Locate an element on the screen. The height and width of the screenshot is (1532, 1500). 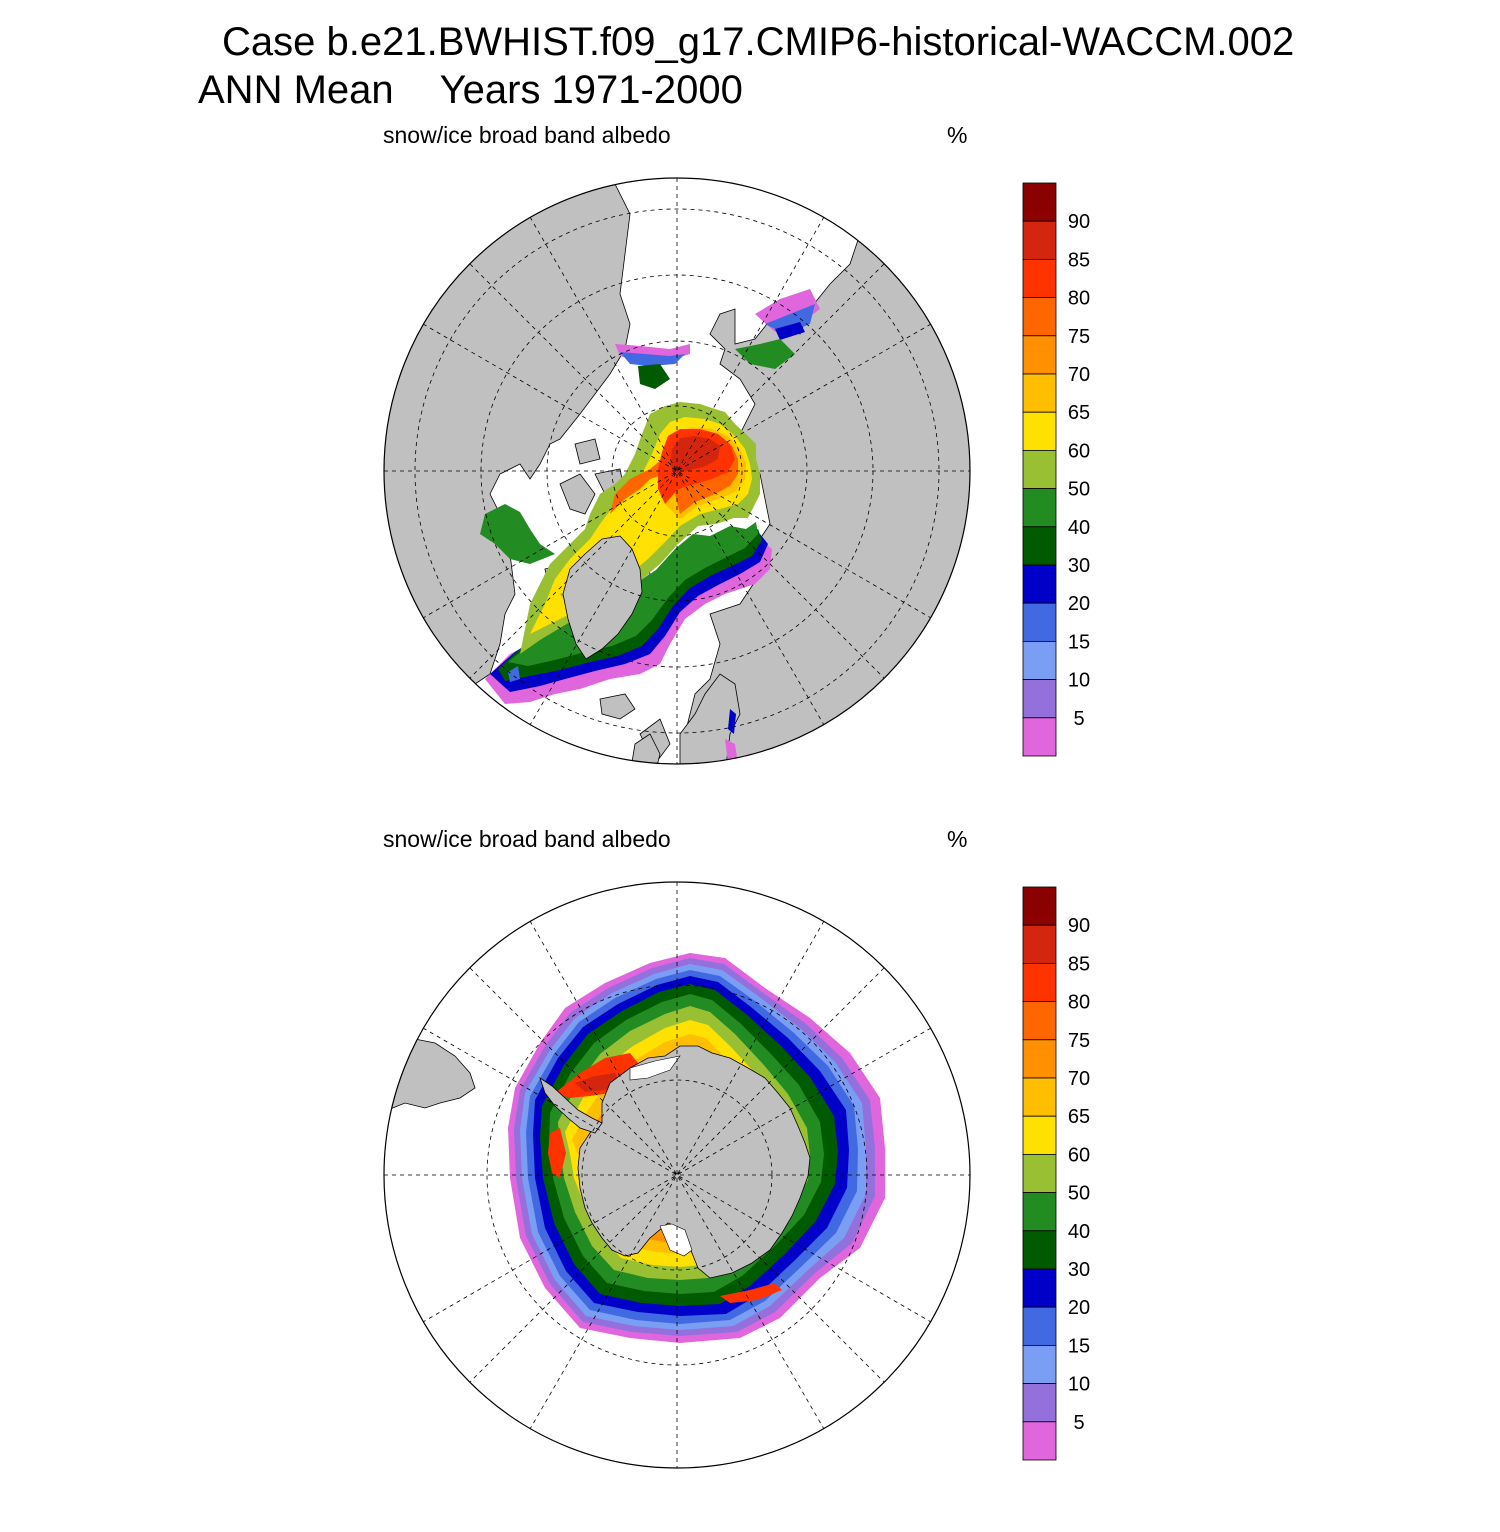
antarctic-peninsula is located at coordinates (571, 1105).